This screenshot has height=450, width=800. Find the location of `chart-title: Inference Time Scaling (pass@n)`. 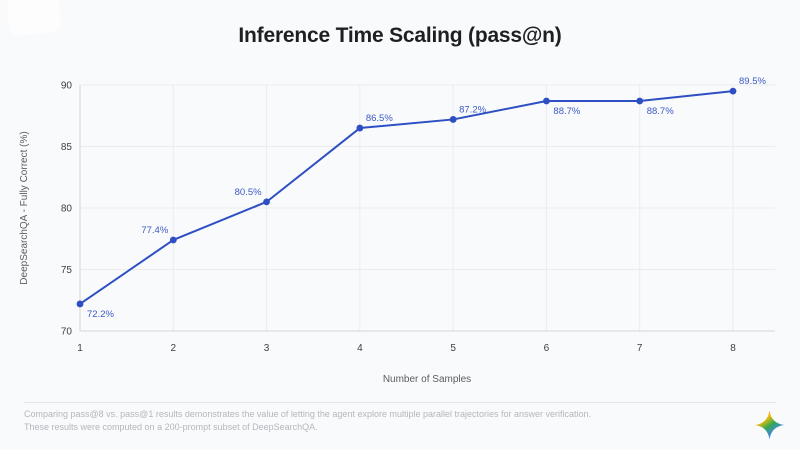

chart-title: Inference Time Scaling (pass@n) is located at coordinates (400, 35).